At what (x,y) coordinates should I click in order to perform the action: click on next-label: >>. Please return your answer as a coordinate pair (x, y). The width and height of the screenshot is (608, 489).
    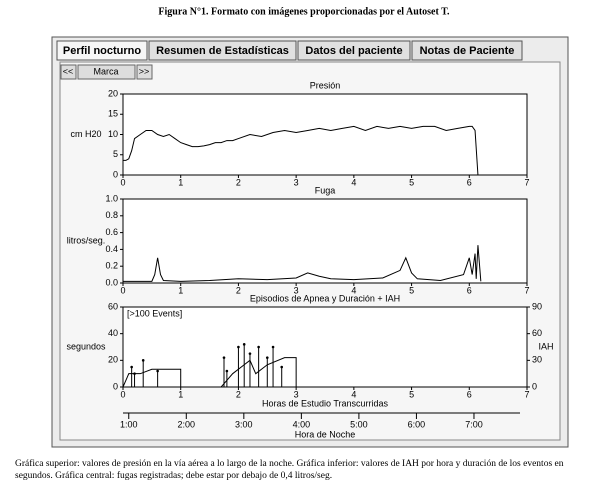
    Looking at the image, I should click on (144, 71).